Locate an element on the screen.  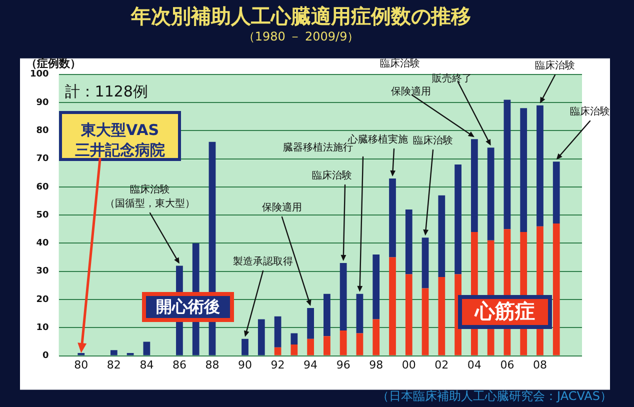
x-tick-label: 86 is located at coordinates (179, 365).